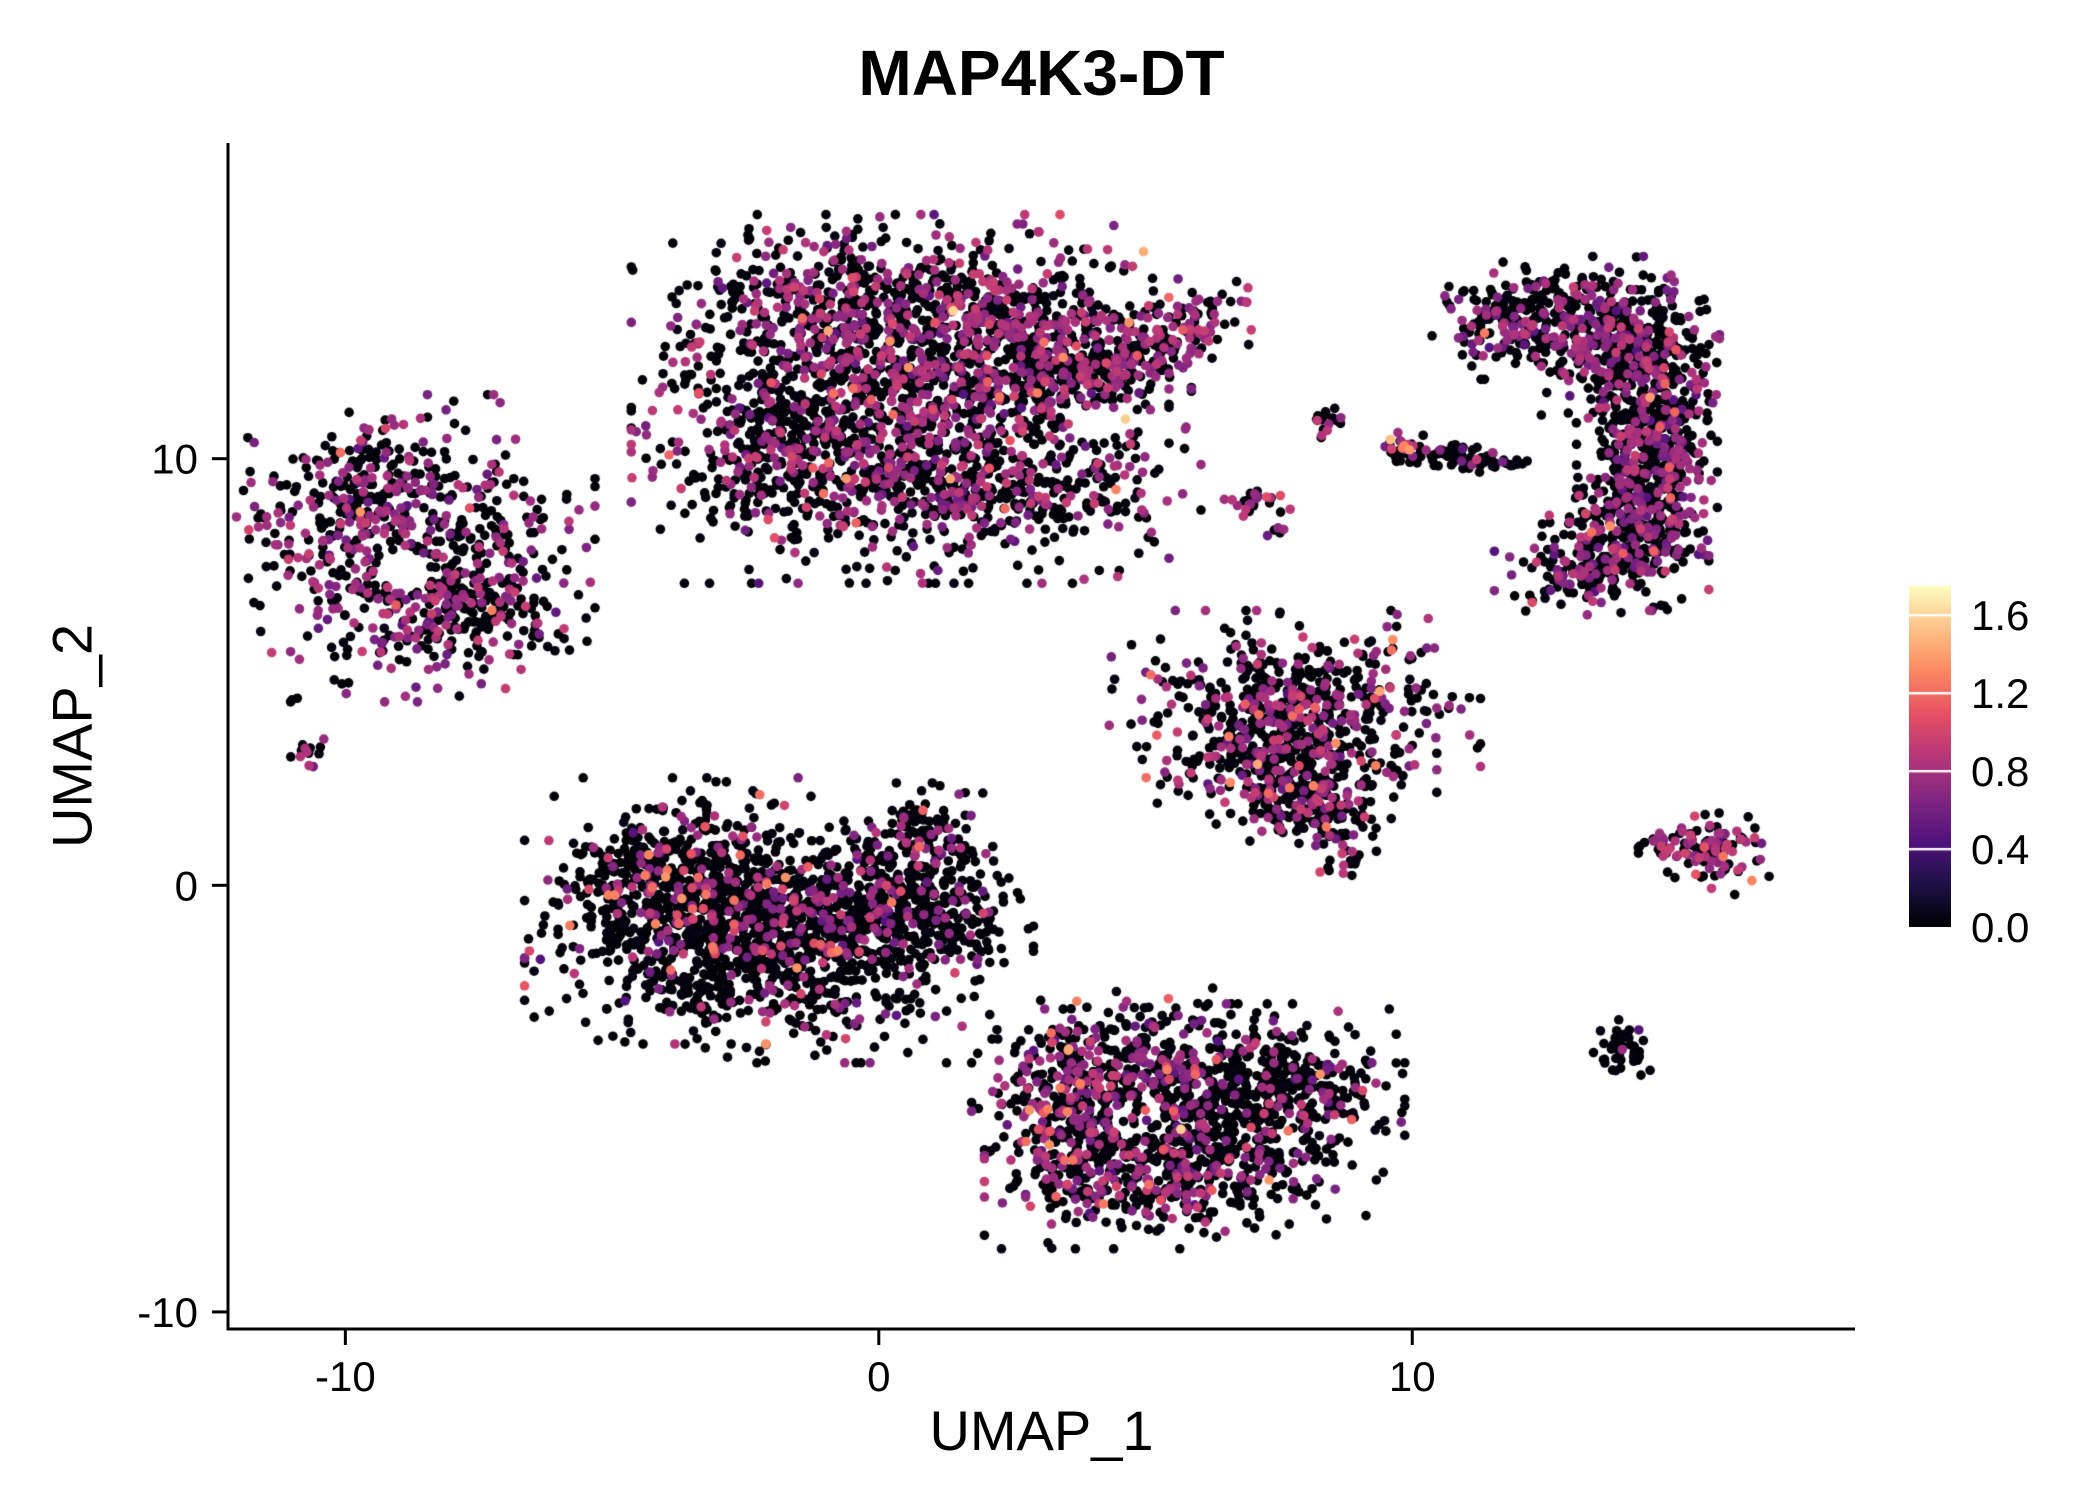  I want to click on y-axis-label: UMAP_2, so click(72, 736).